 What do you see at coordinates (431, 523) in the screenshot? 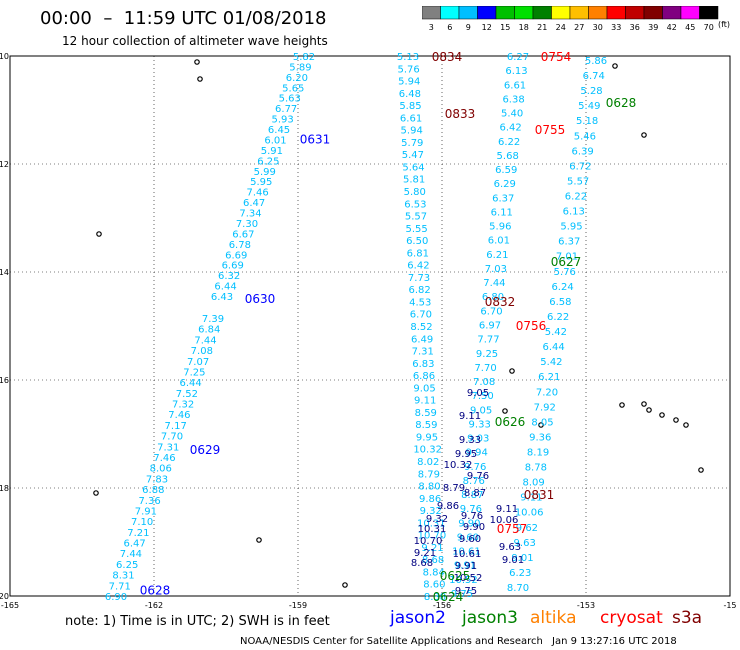
I see `swh-value-track-b: 10.31` at bounding box center [431, 523].